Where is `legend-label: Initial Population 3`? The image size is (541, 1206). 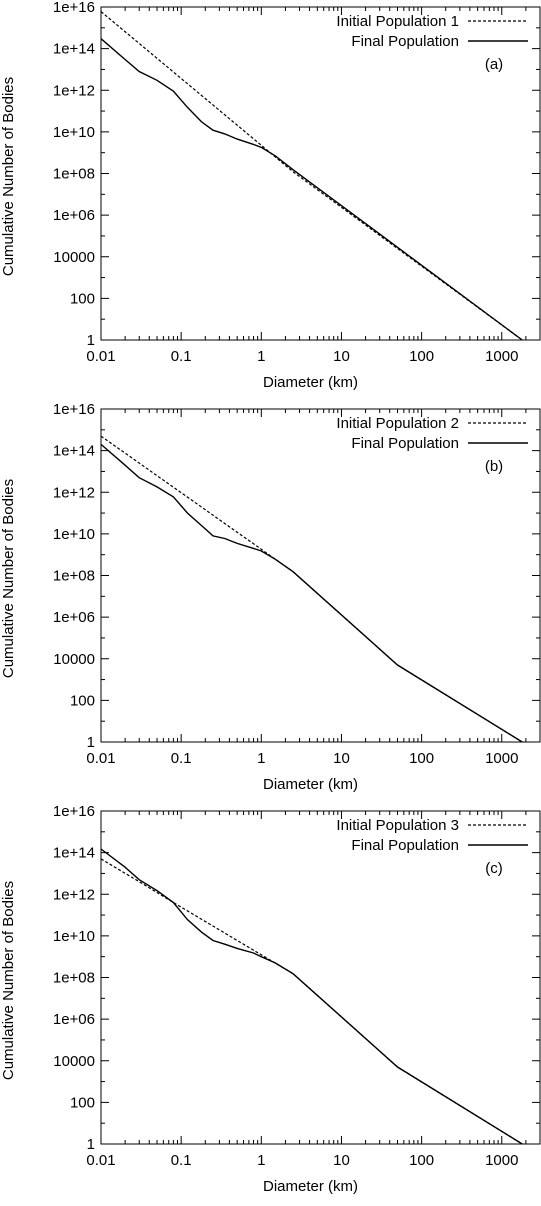 legend-label: Initial Population 3 is located at coordinates (397, 825).